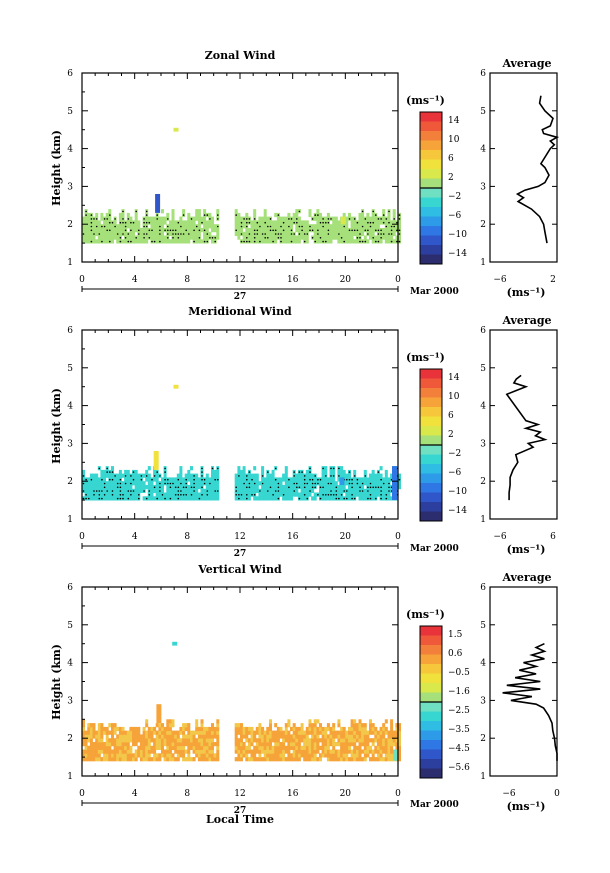 Image resolution: width=610 pixels, height=873 pixels. I want to click on meridional-colorbar, so click(431, 445).